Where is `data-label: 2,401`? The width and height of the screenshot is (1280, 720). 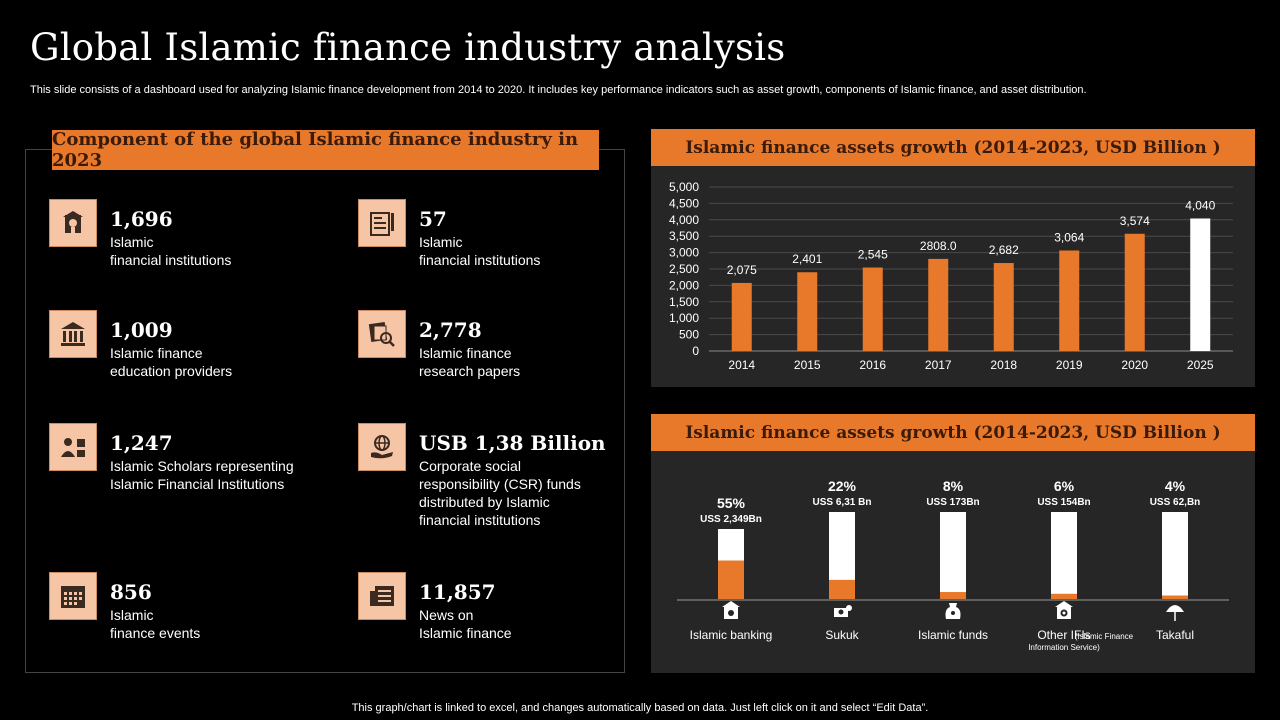
data-label: 2,401 is located at coordinates (807, 259).